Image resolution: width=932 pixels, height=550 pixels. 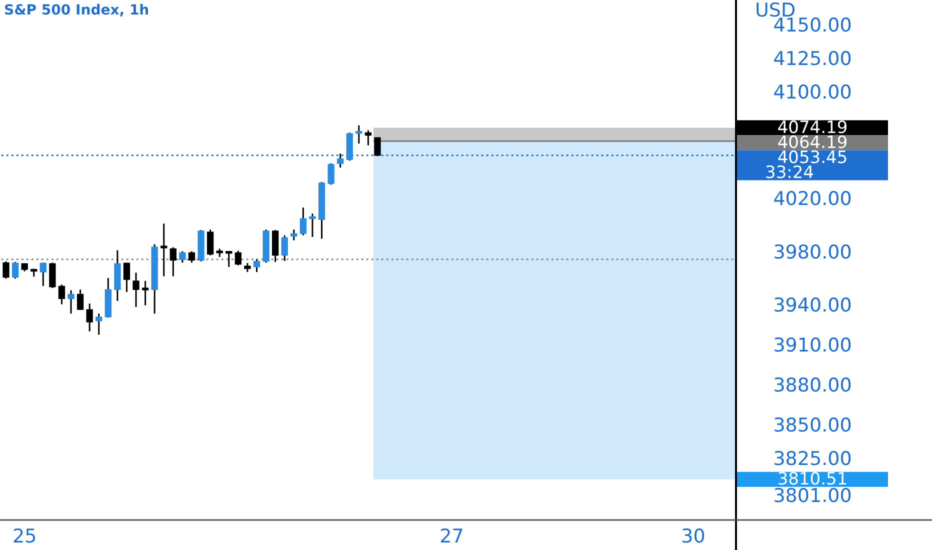 What do you see at coordinates (452, 536) in the screenshot?
I see `x-tick-label: 27` at bounding box center [452, 536].